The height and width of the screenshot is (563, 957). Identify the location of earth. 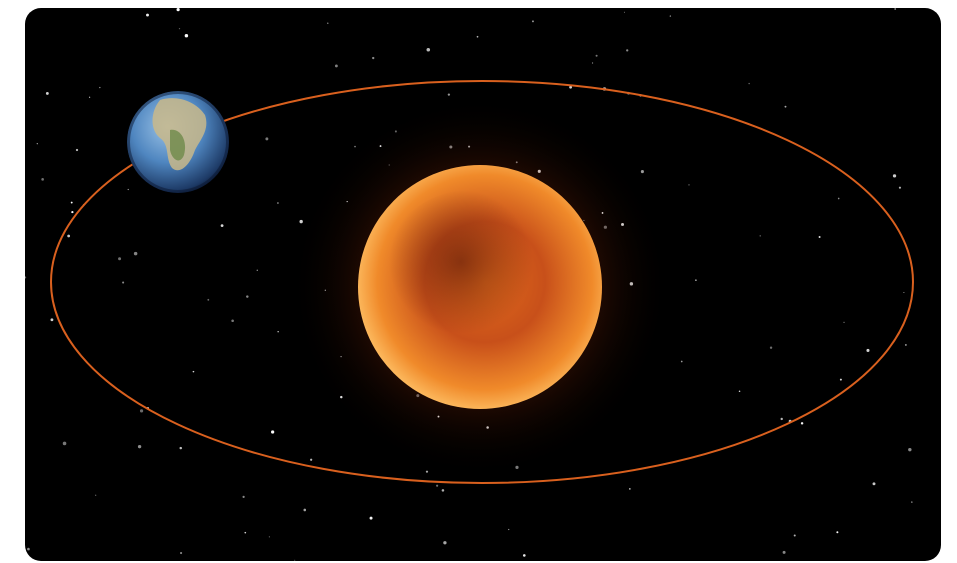
(178, 142).